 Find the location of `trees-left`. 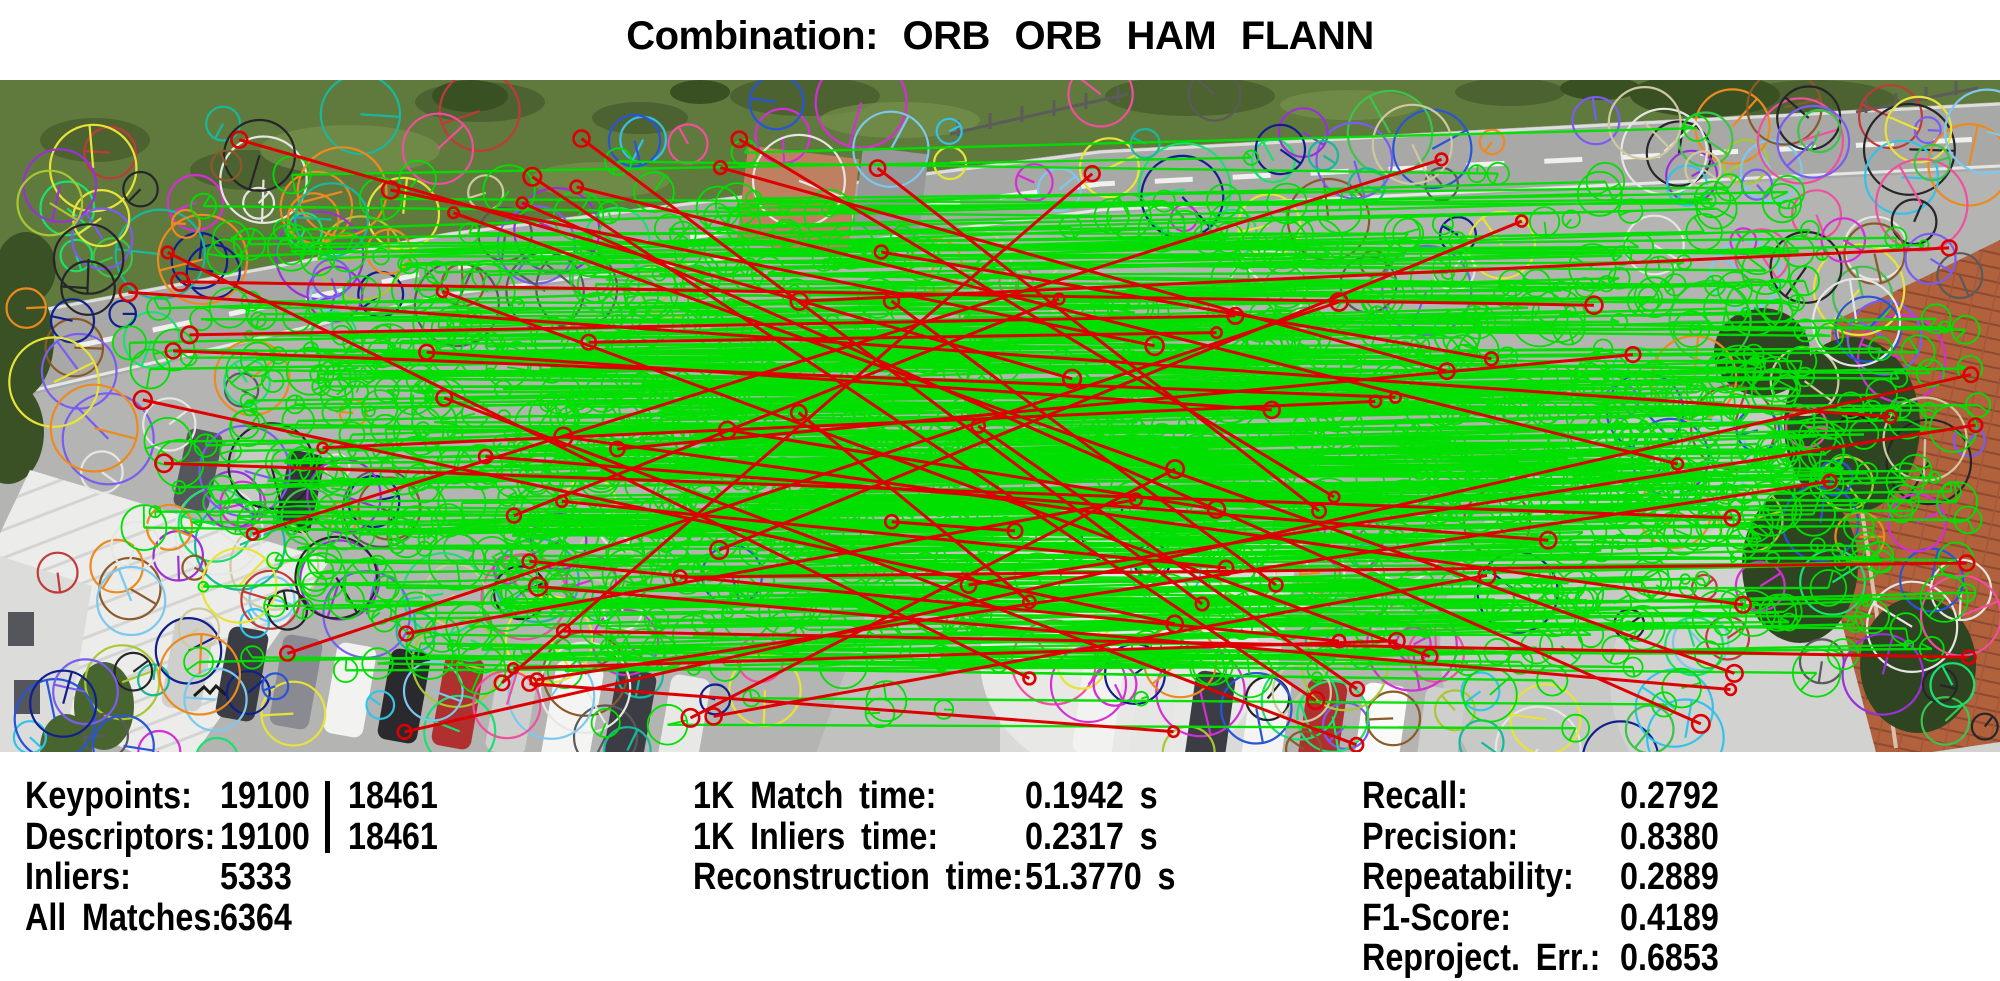

trees-left is located at coordinates (28, 358).